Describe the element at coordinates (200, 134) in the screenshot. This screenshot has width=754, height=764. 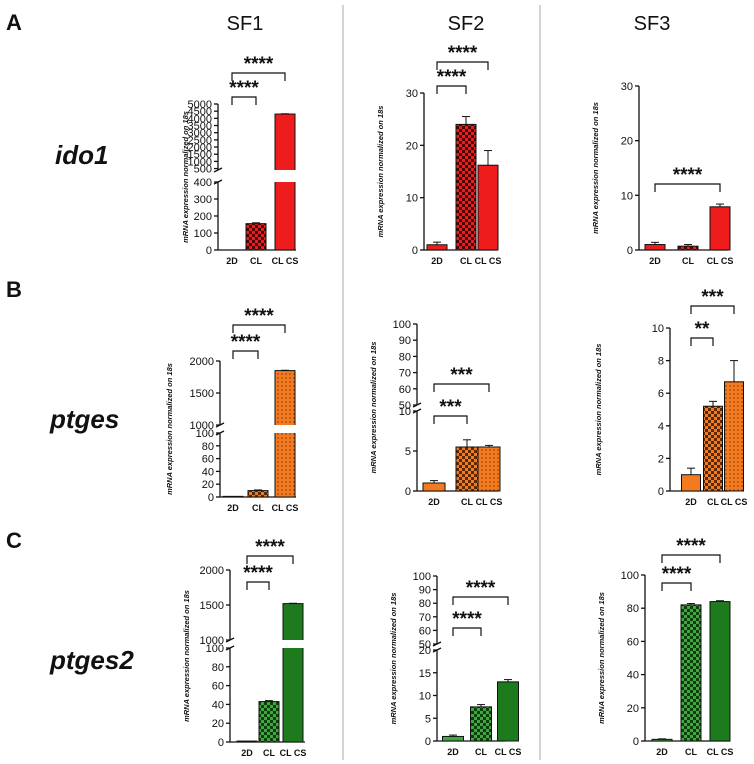
I see `y-tick-label: 3000` at that location.